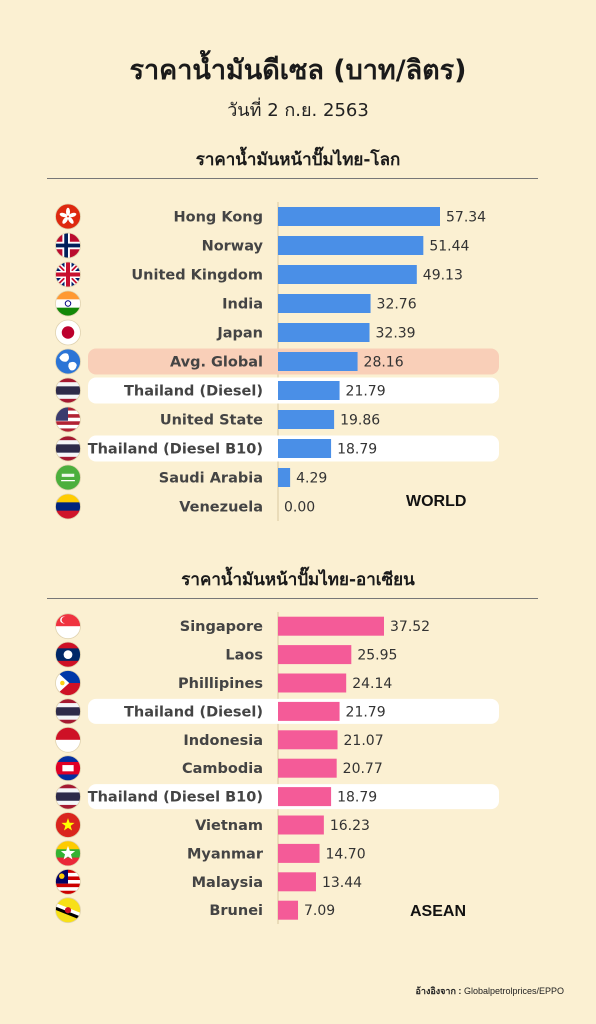  Describe the element at coordinates (222, 769) in the screenshot. I see `category-label: Cambodia` at that location.